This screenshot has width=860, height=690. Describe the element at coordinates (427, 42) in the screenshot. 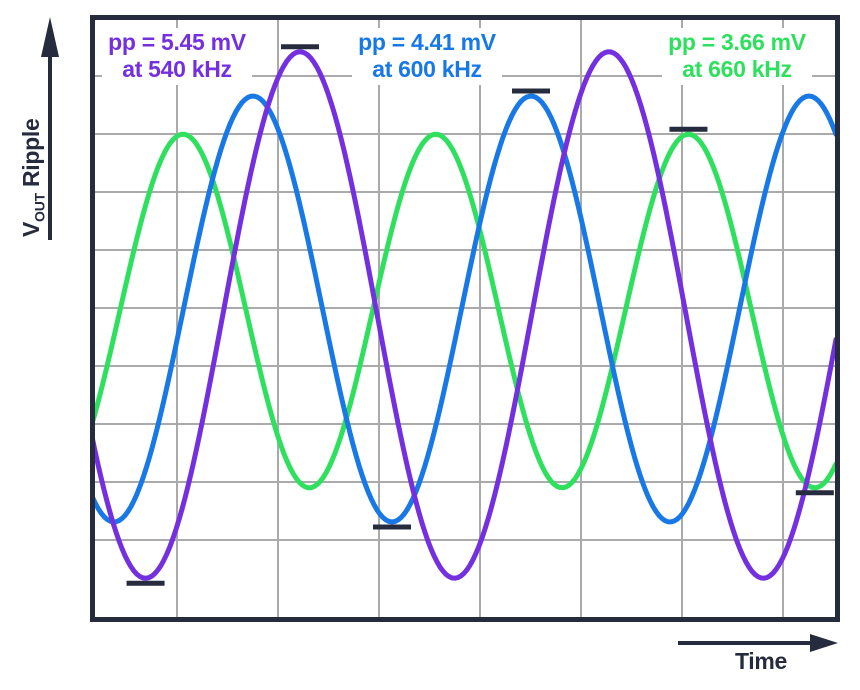

I see `annotation-600khz-pp: pp = 4.41 mV` at that location.